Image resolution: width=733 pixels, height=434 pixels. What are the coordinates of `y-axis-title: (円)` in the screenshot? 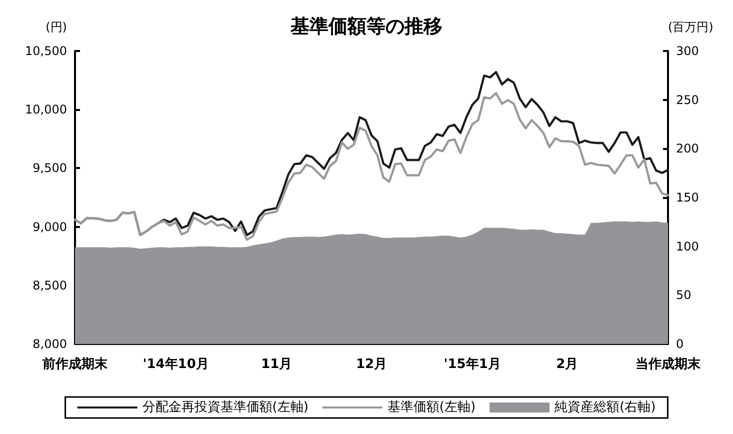 It's located at (56, 27).